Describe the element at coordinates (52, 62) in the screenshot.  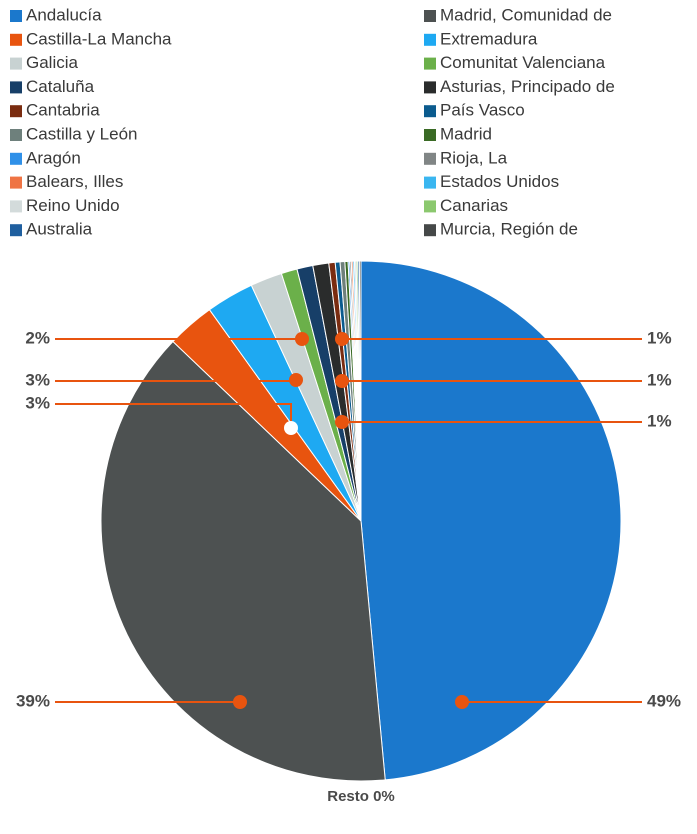
I see `legend-label: Galicia` at that location.